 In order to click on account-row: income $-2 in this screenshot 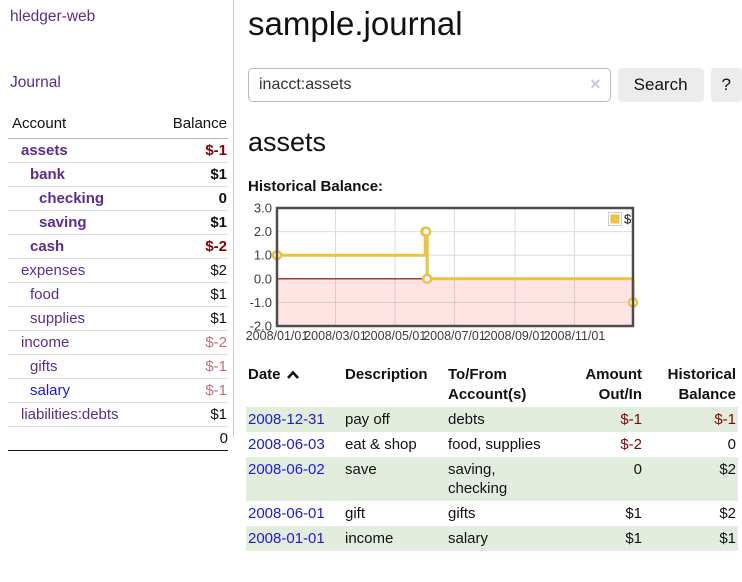, I will do `click(118, 342)`.